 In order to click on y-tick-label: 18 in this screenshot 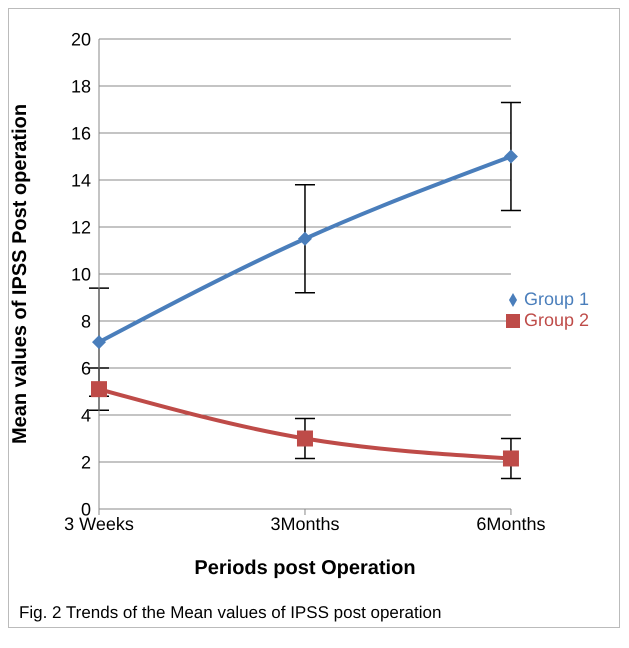, I will do `click(80, 86)`.